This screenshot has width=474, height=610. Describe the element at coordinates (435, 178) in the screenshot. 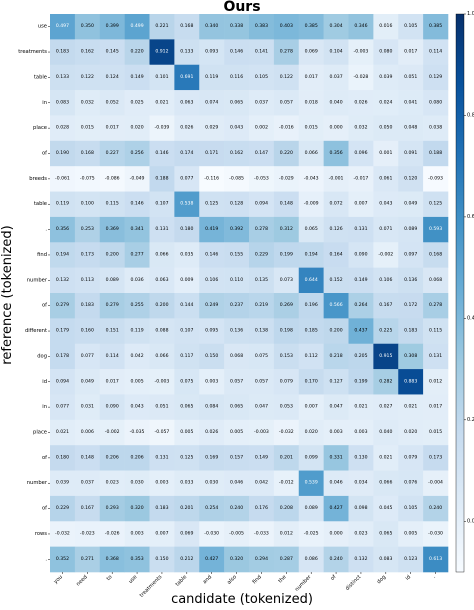

I see `cell-value-label: -0.093` at that location.